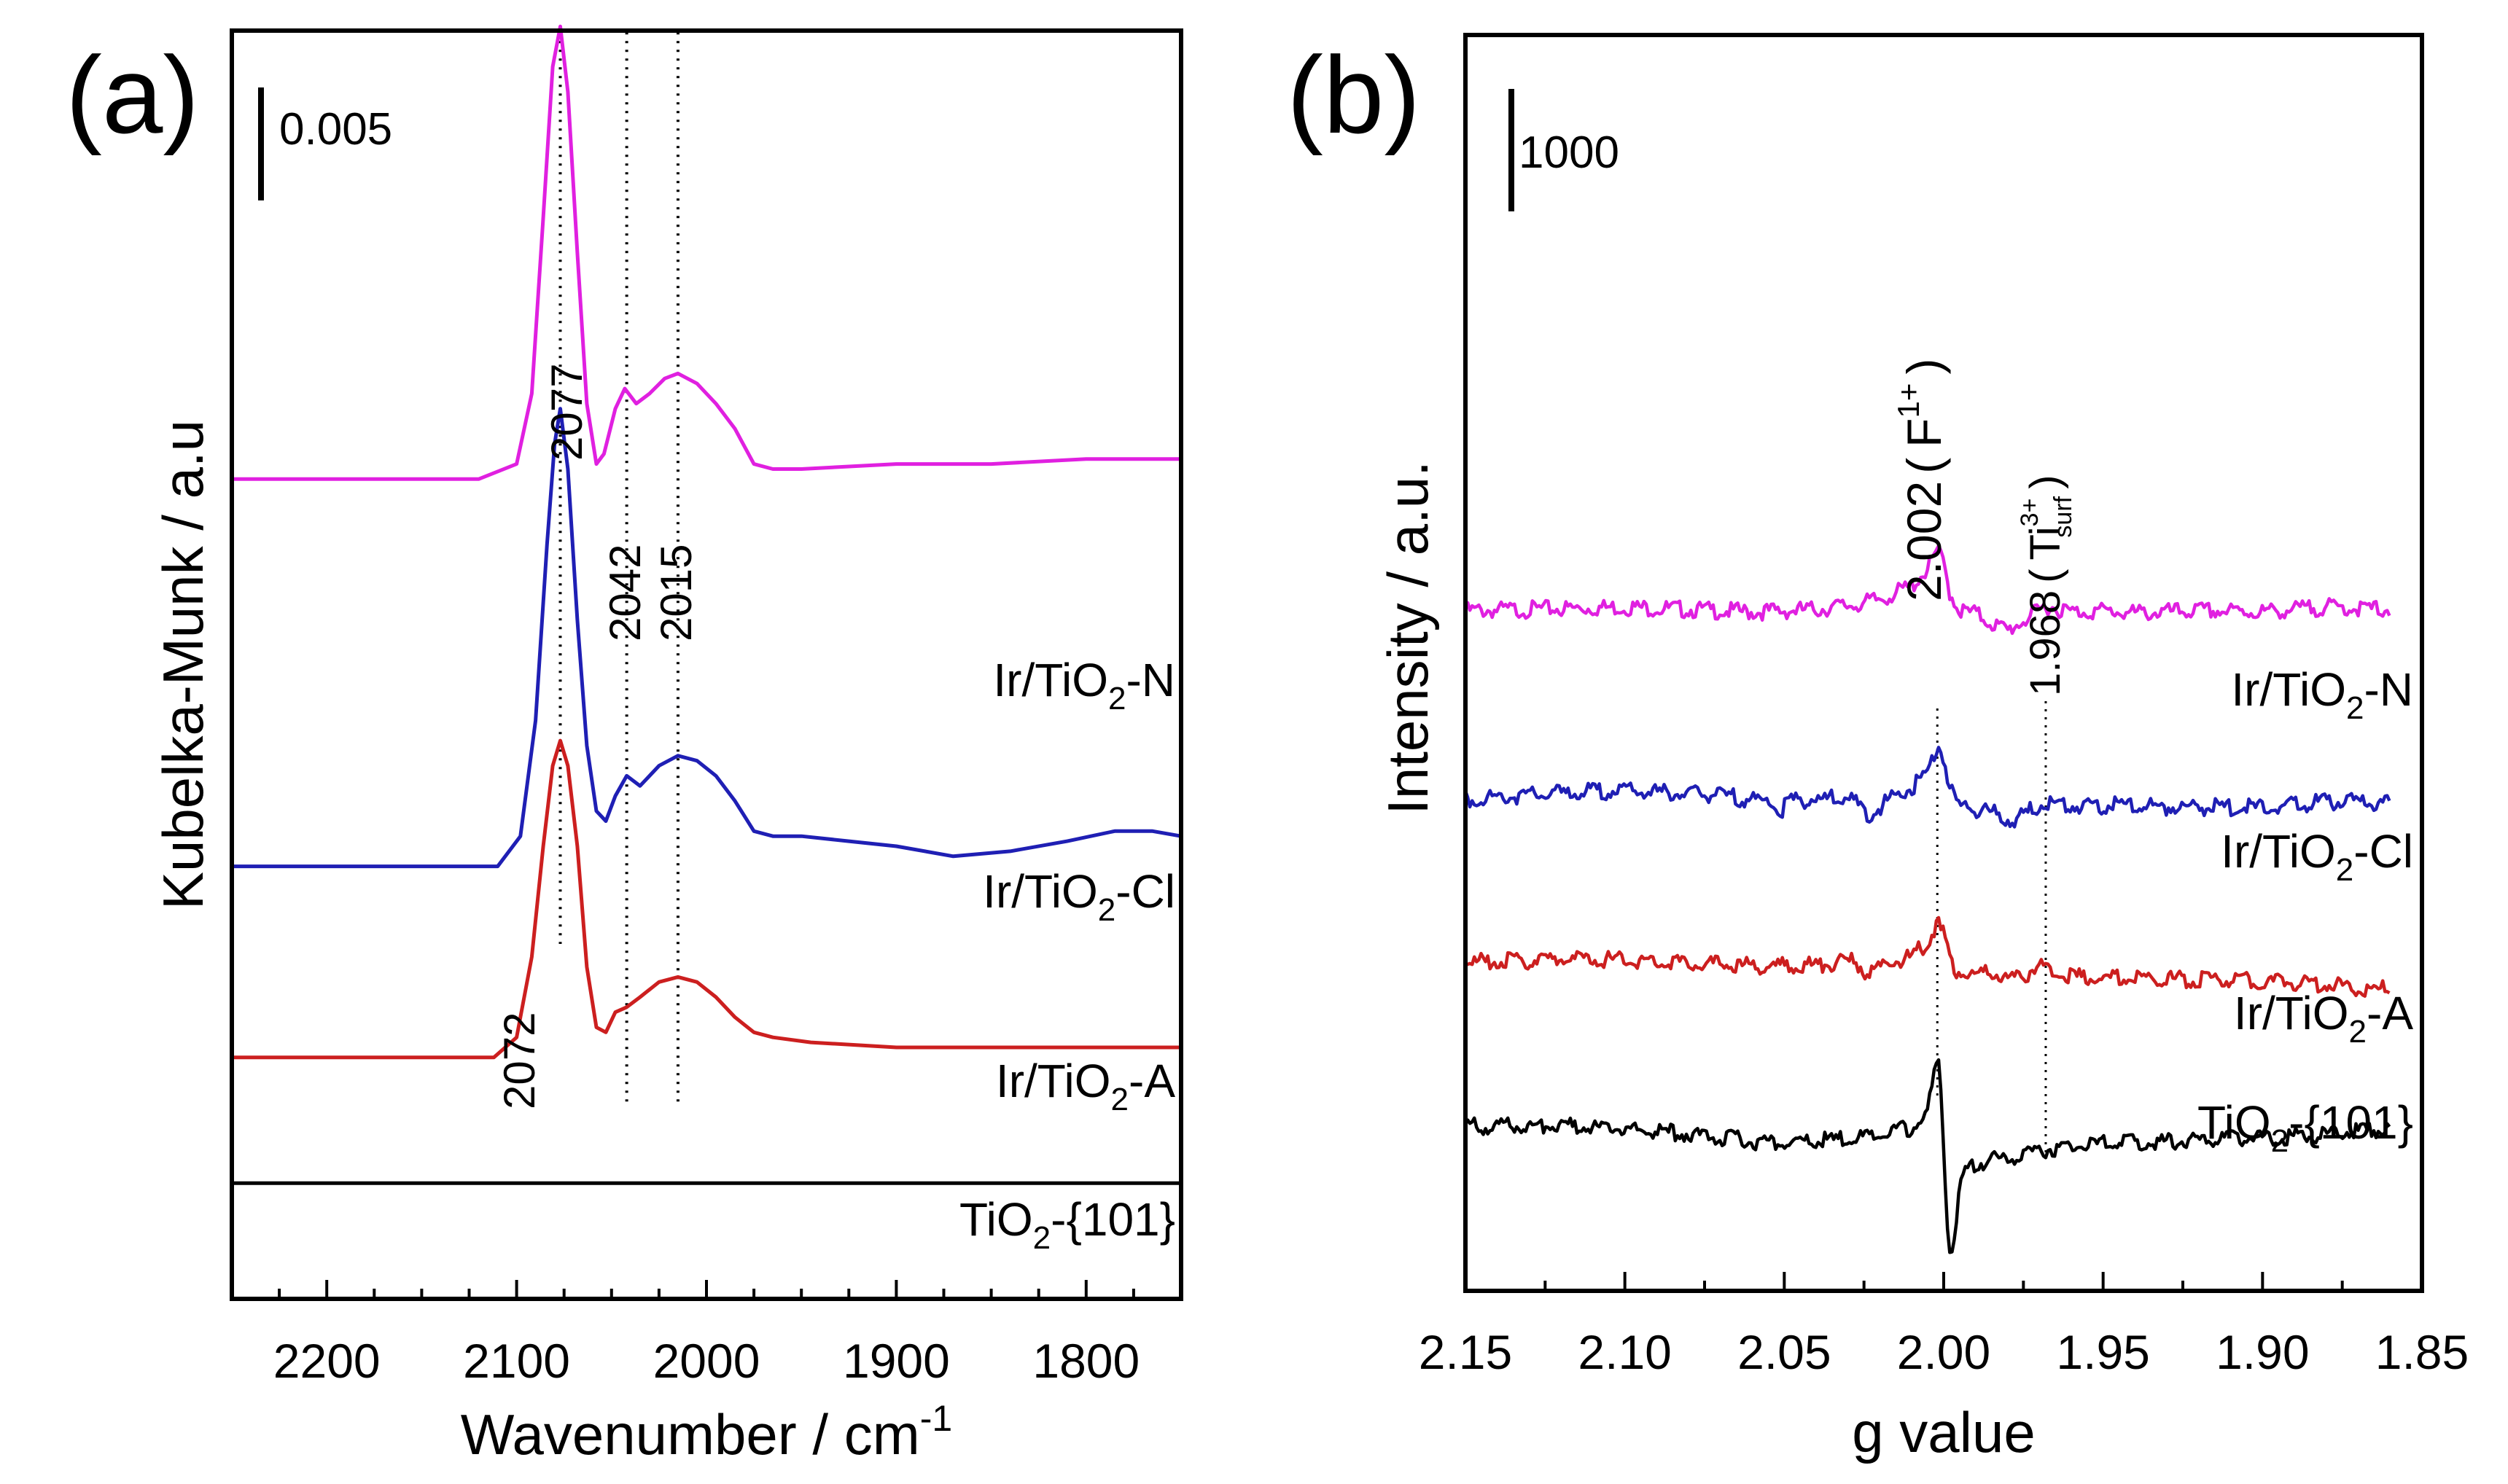 The image size is (2508, 1484). Describe the element at coordinates (1086, 1361) in the screenshot. I see `x-tick-label: 1800` at that location.